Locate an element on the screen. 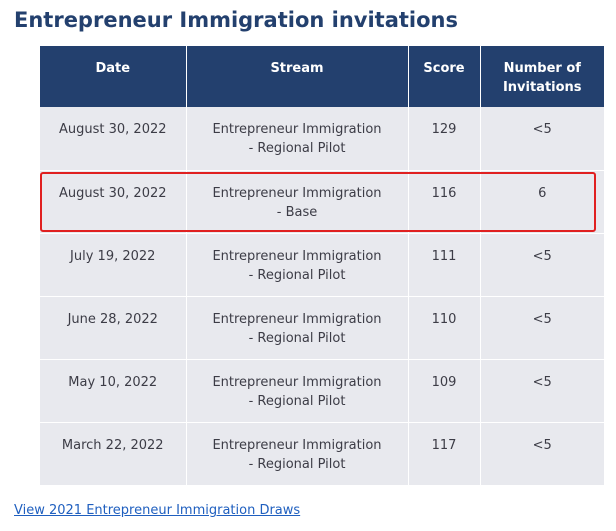 This screenshot has height=531, width=616. header-invitations: Number of Invitations is located at coordinates (541, 76).